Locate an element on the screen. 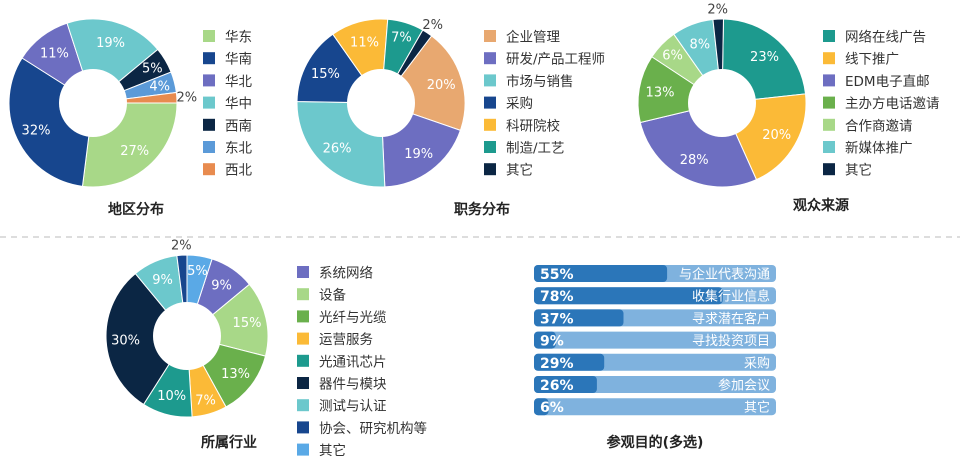  slice-value-label: 6% is located at coordinates (672, 56).